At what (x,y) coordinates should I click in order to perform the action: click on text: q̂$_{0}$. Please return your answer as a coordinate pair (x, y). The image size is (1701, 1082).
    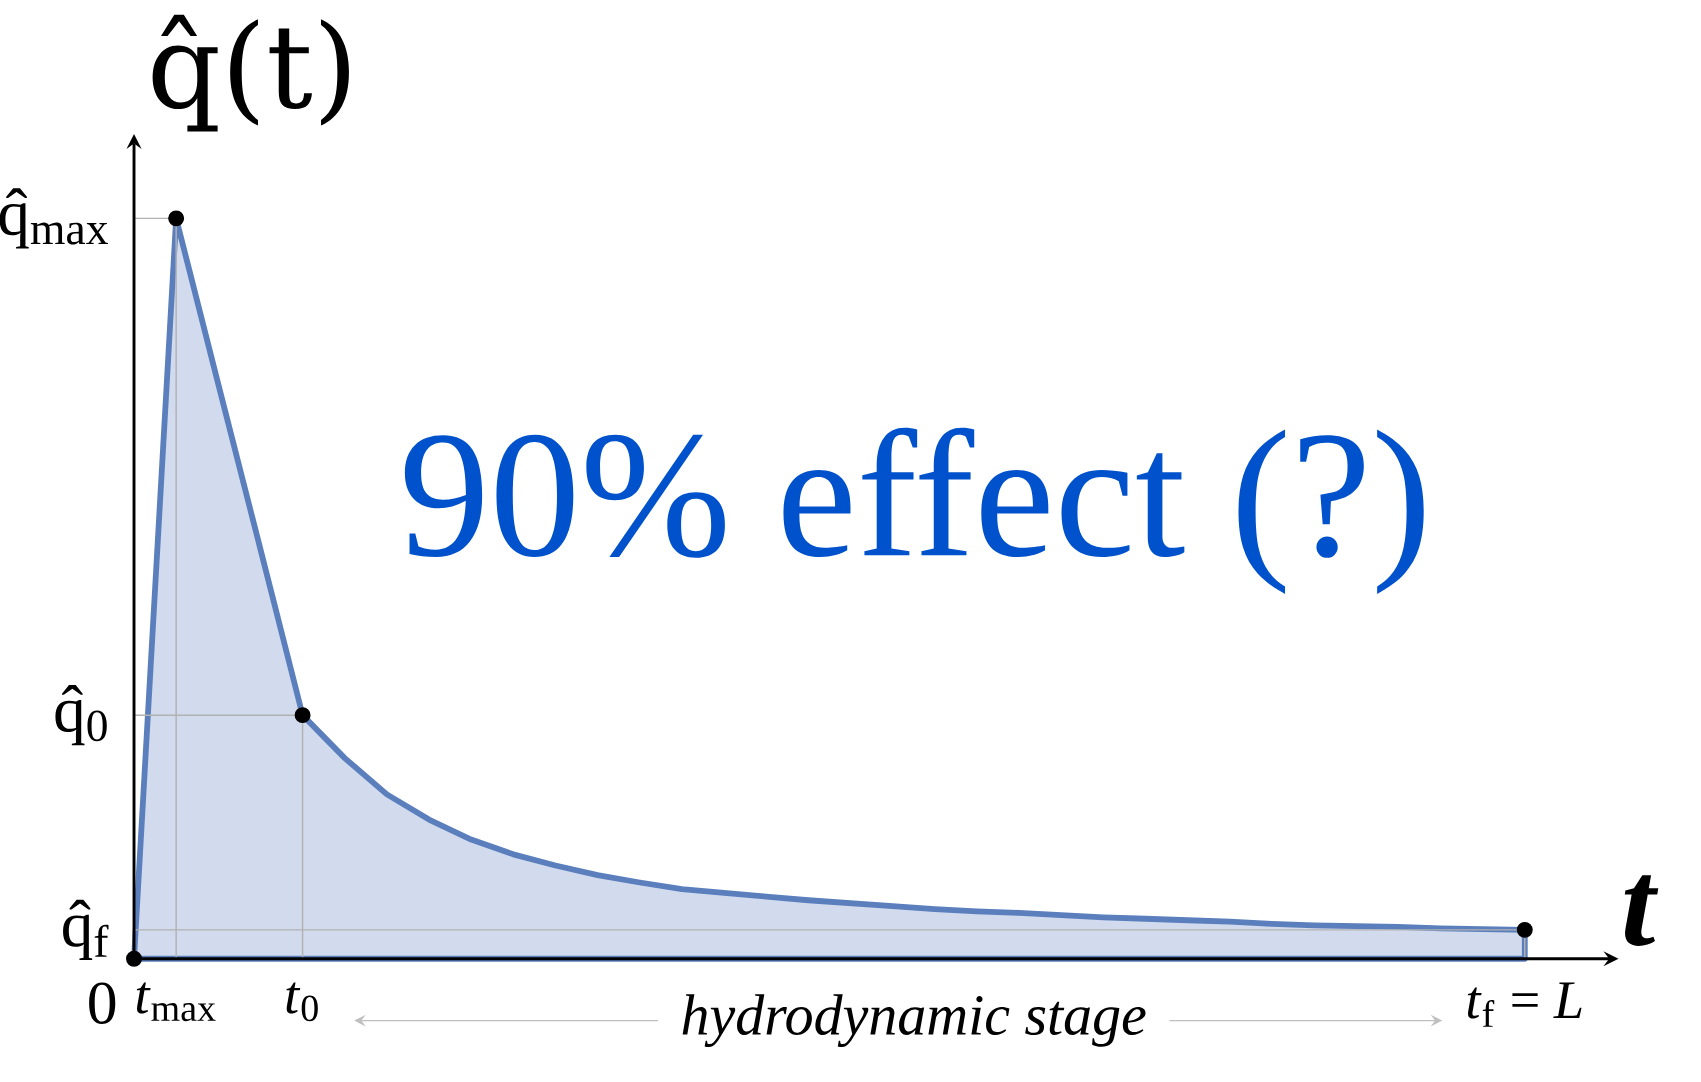
    Looking at the image, I should click on (81, 715).